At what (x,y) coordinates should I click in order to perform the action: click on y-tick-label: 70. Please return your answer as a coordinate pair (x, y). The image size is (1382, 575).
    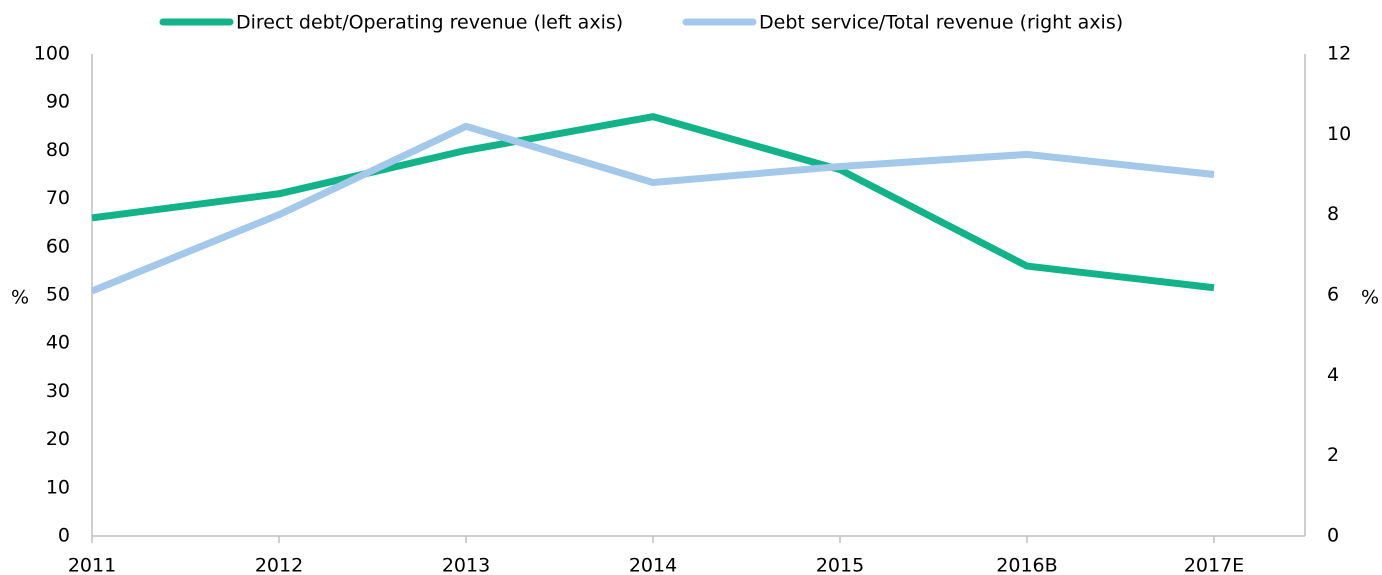
    Looking at the image, I should click on (58, 198).